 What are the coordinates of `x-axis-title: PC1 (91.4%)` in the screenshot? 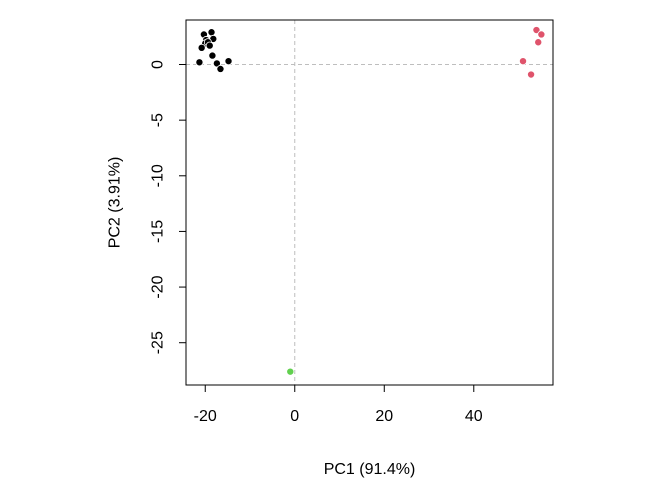 It's located at (370, 469).